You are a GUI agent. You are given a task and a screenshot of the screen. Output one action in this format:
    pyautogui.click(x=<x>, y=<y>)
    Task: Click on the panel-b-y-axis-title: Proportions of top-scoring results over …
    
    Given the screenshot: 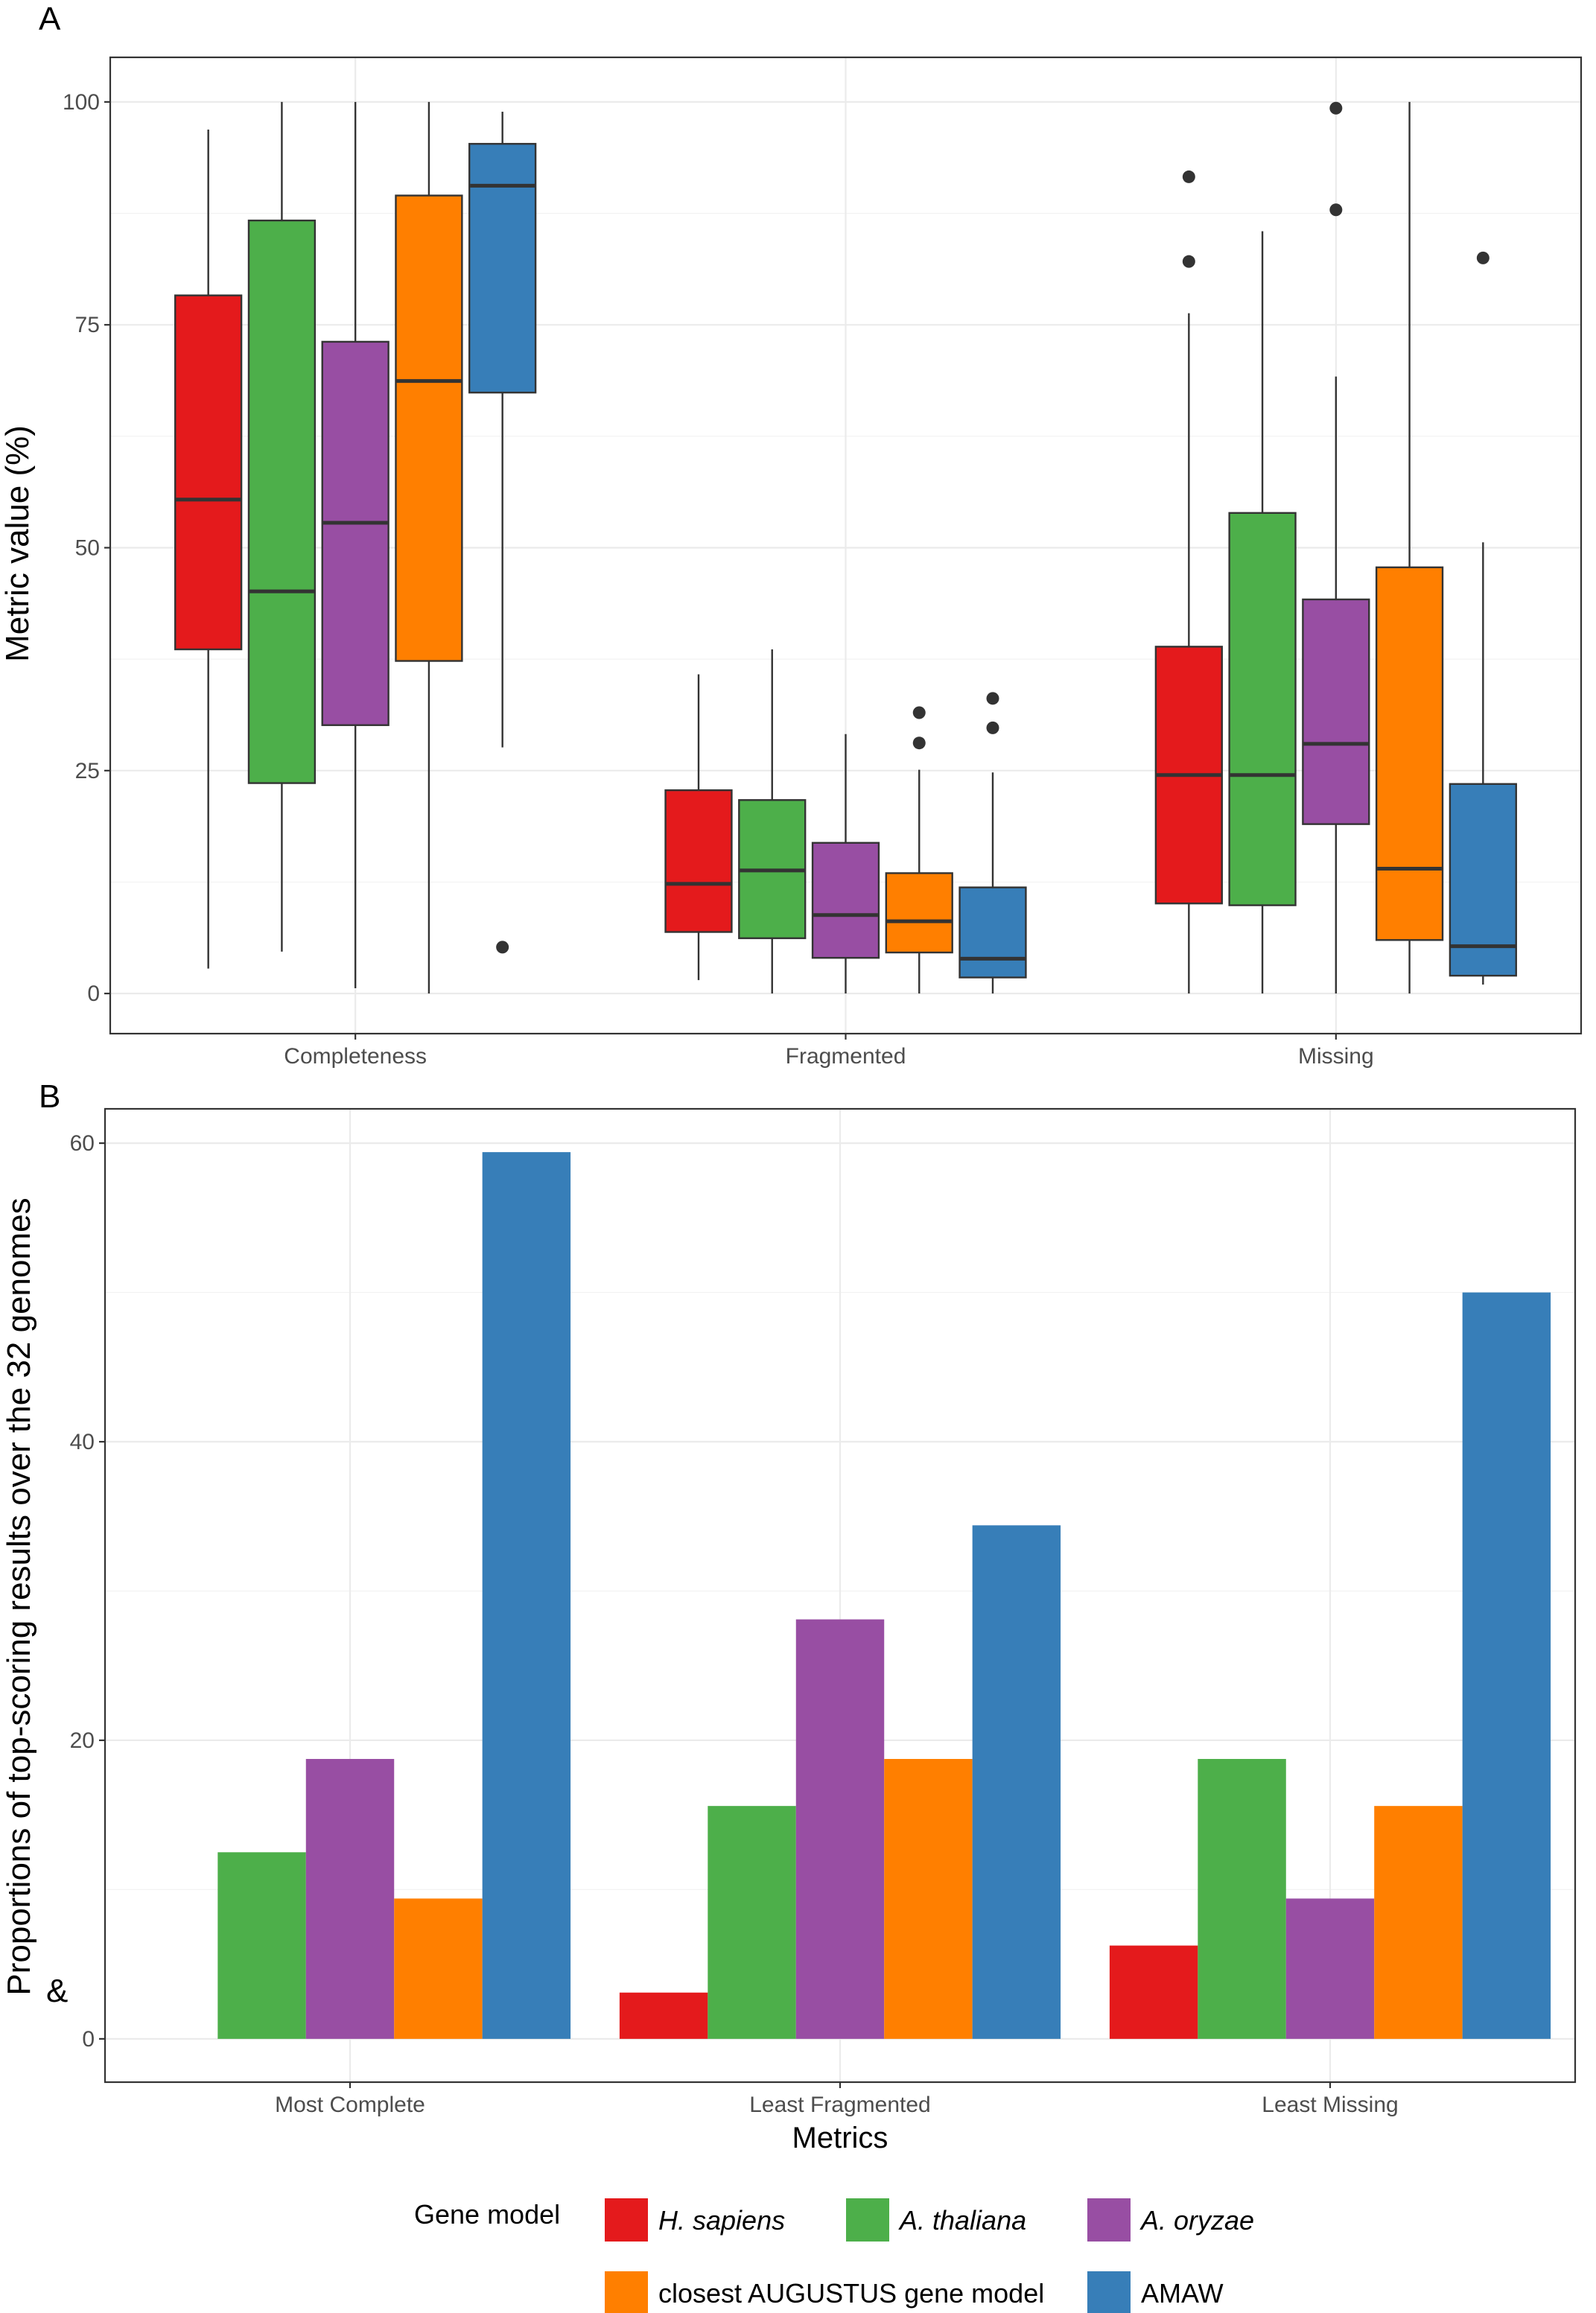 What is the action you would take?
    pyautogui.click(x=19, y=1596)
    